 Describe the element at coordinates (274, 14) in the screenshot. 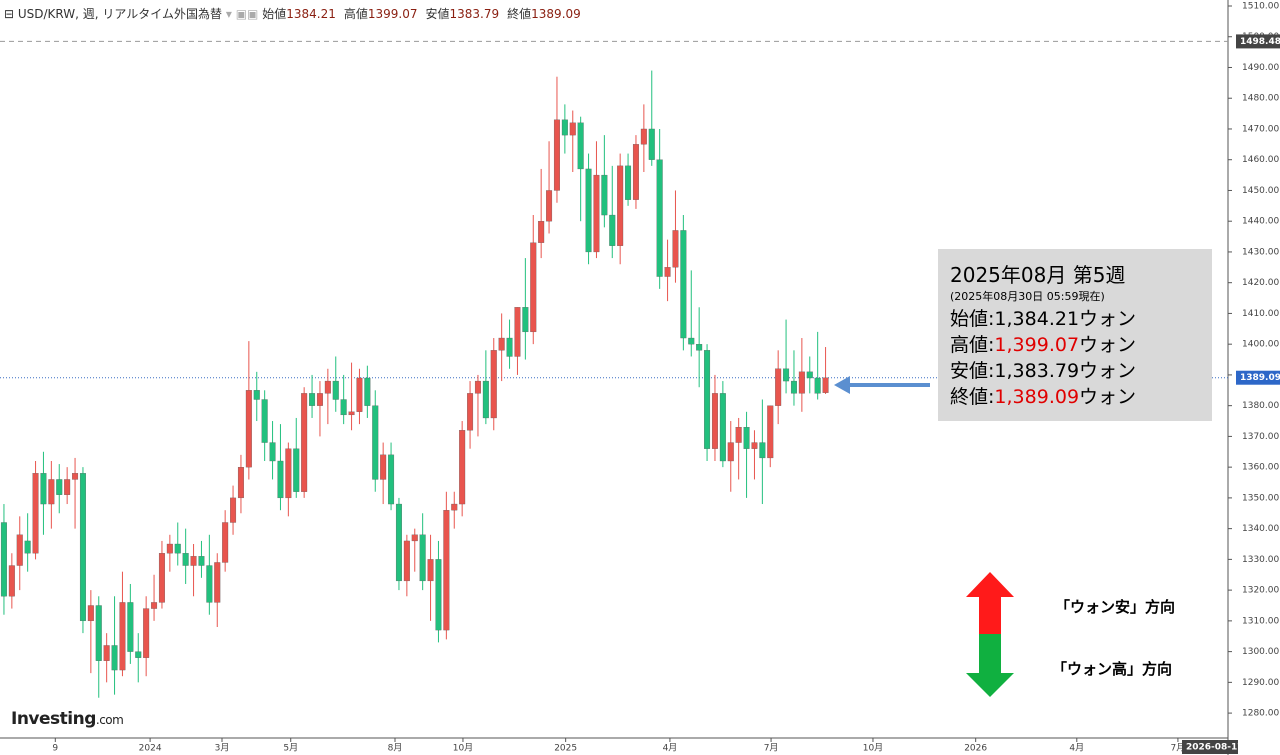

I see `ohlc-label: 始値` at that location.